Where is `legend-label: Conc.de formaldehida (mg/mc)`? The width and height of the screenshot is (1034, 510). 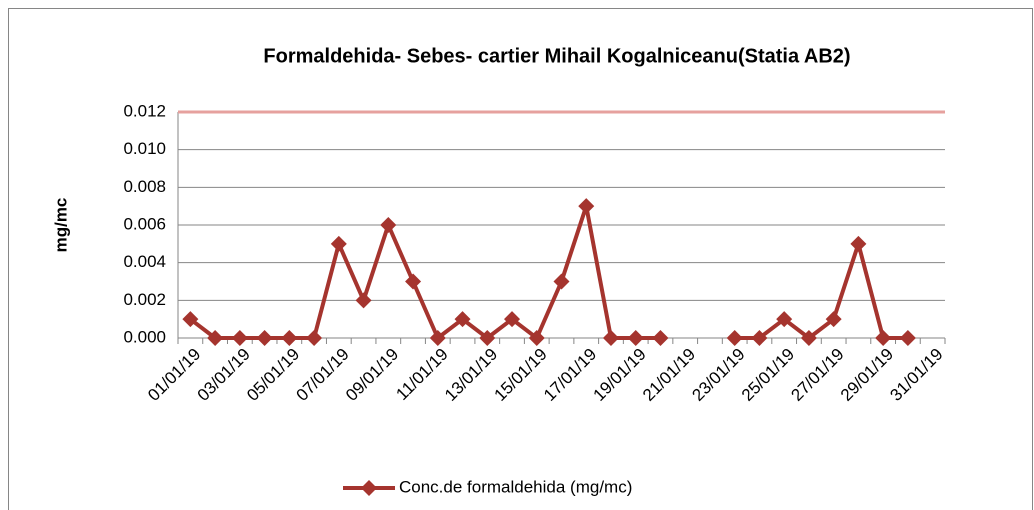 legend-label: Conc.de formaldehida (mg/mc) is located at coordinates (515, 486).